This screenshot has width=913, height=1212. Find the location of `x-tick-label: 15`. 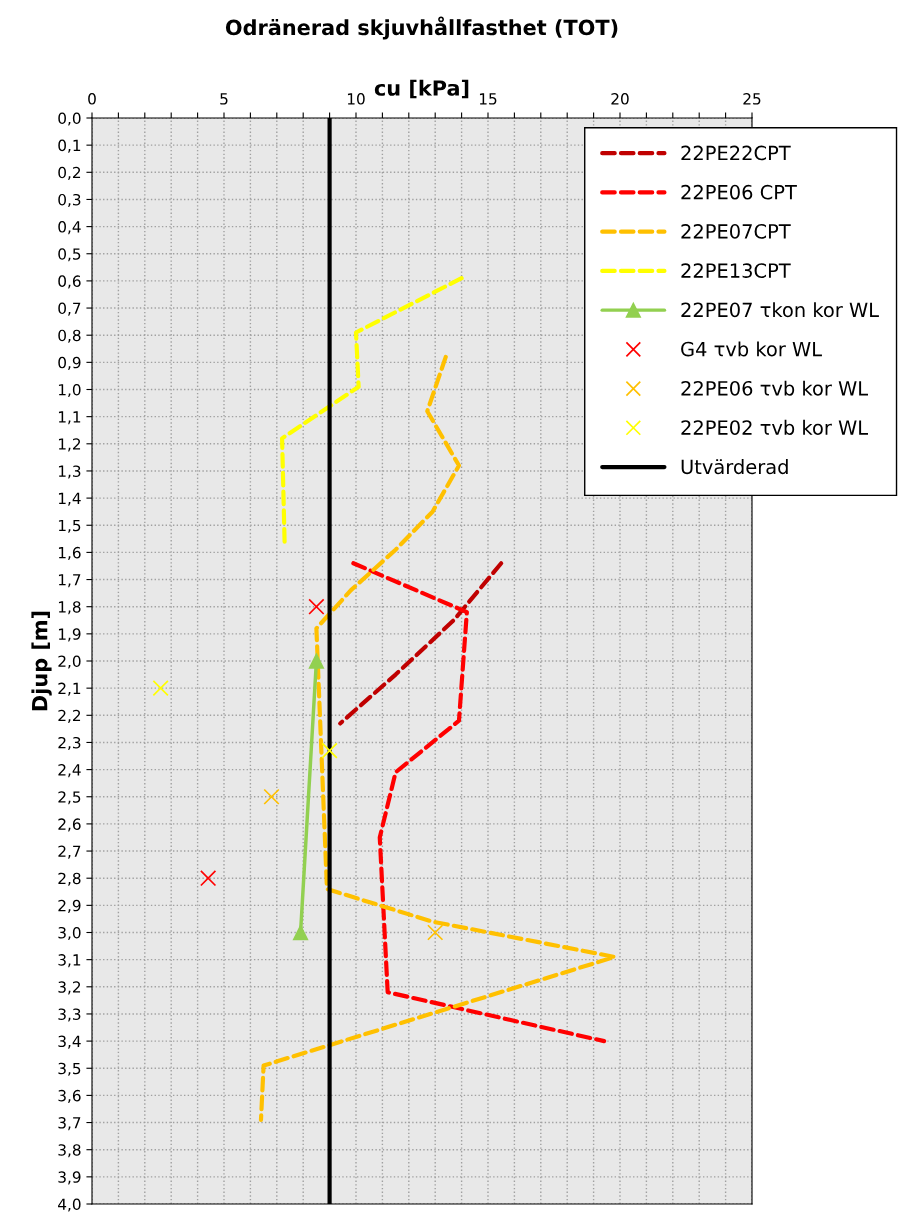

x-tick-label: 15 is located at coordinates (488, 99).